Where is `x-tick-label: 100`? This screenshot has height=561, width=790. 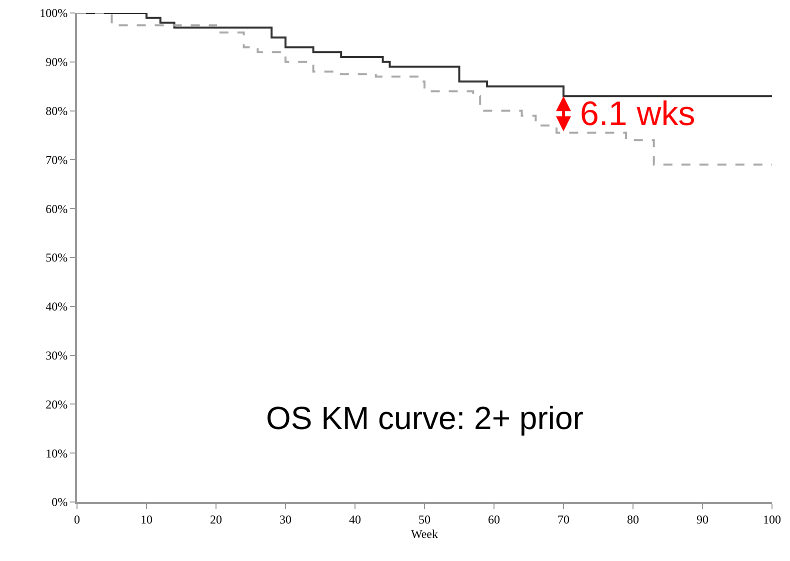
x-tick-label: 100 is located at coordinates (772, 519).